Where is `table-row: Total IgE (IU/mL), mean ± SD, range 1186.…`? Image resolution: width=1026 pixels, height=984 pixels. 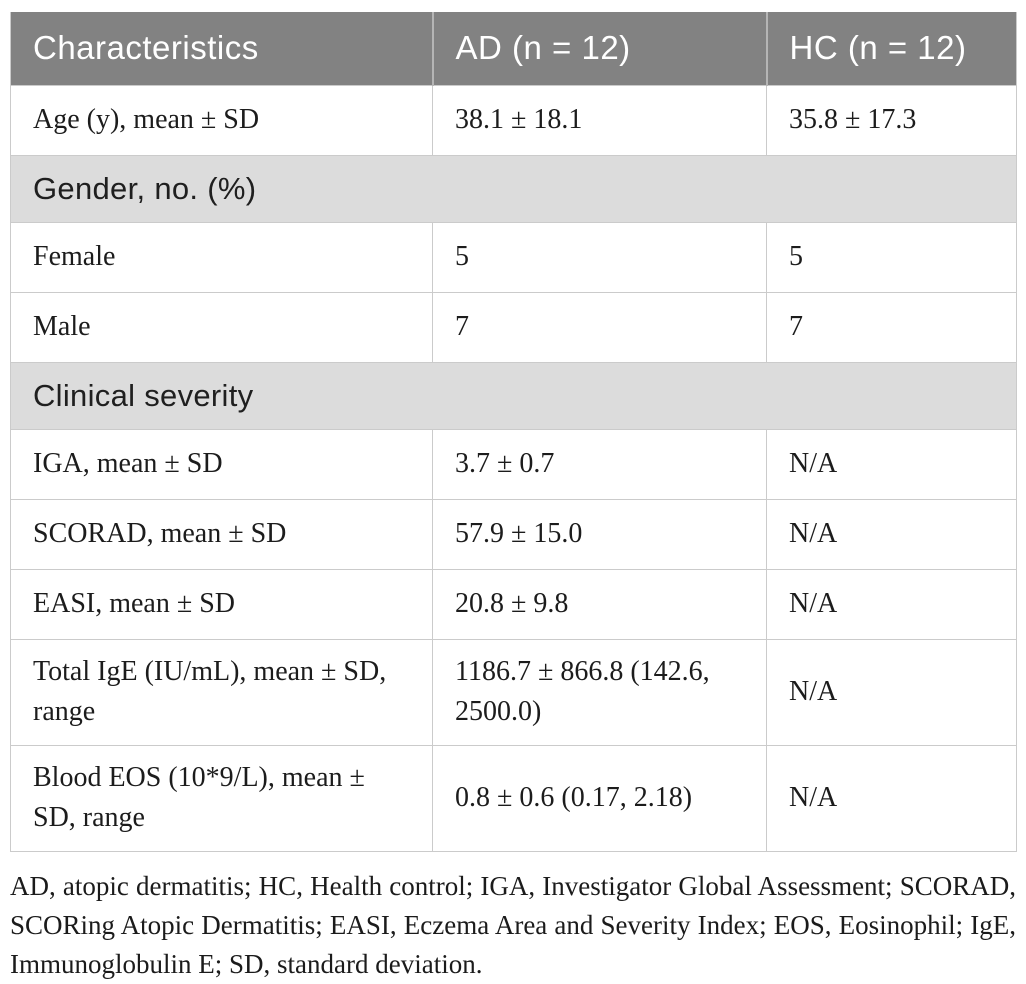
table-row: Total IgE (IU/mL), mean ± SD, range 1186.… is located at coordinates (513, 692).